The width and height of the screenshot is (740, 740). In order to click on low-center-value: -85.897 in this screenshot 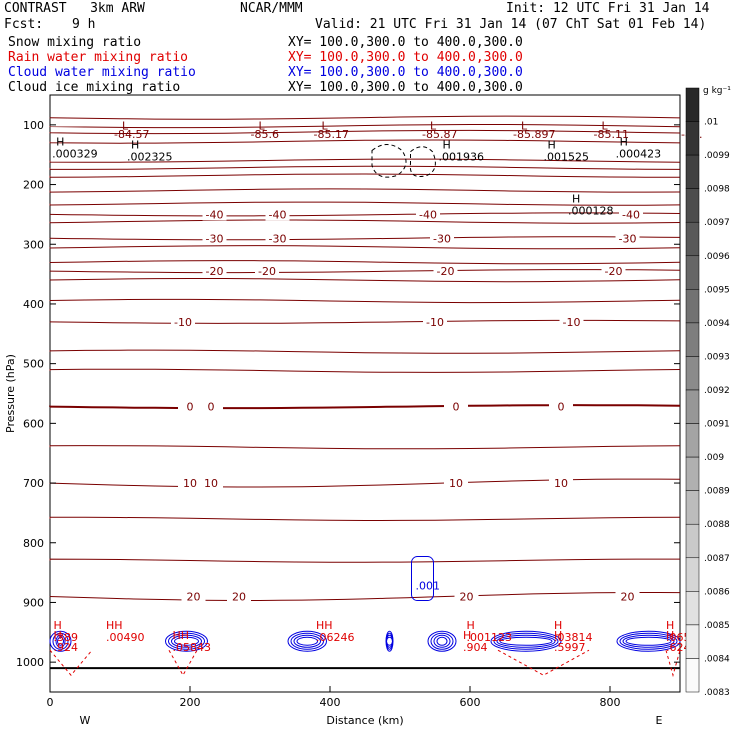, I will do `click(534, 134)`.